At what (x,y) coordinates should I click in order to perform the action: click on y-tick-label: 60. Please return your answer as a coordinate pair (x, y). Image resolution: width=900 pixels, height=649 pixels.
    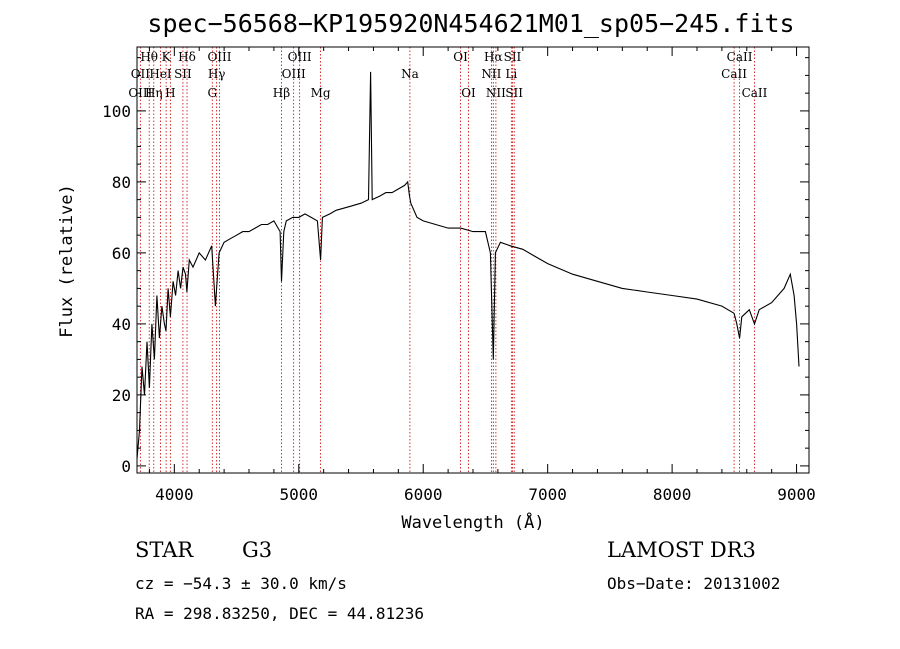
    Looking at the image, I should click on (121, 253).